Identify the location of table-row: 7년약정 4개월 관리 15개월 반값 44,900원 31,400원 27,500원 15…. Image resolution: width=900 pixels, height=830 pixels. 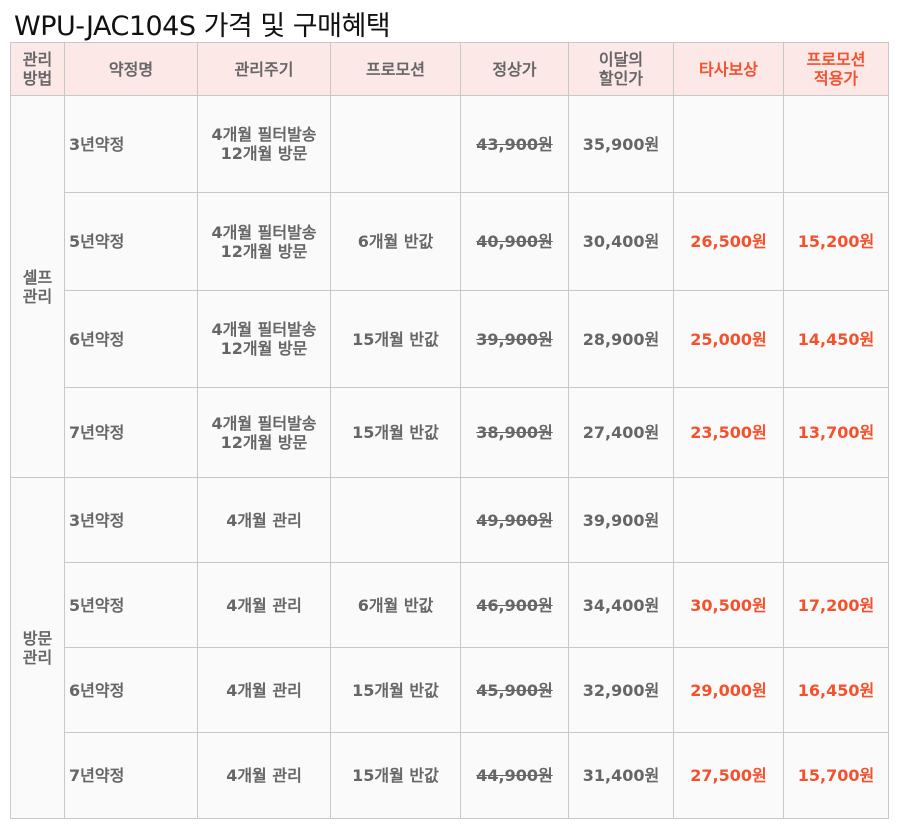
(450, 775).